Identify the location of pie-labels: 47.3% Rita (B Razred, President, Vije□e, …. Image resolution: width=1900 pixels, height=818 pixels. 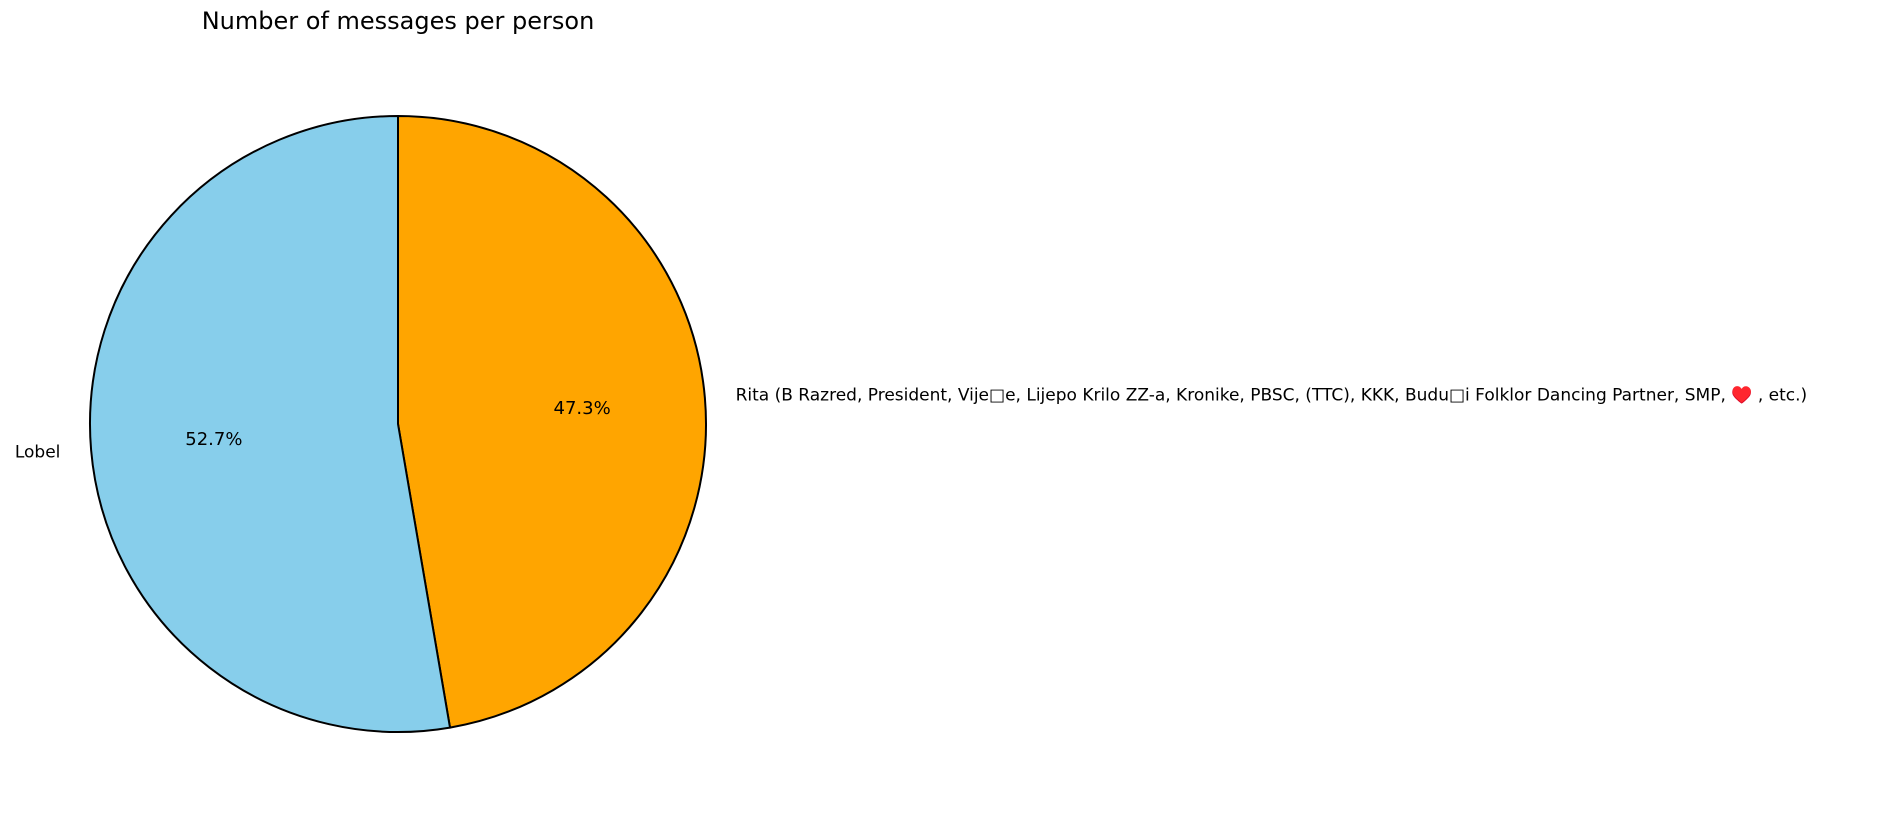
(911, 423).